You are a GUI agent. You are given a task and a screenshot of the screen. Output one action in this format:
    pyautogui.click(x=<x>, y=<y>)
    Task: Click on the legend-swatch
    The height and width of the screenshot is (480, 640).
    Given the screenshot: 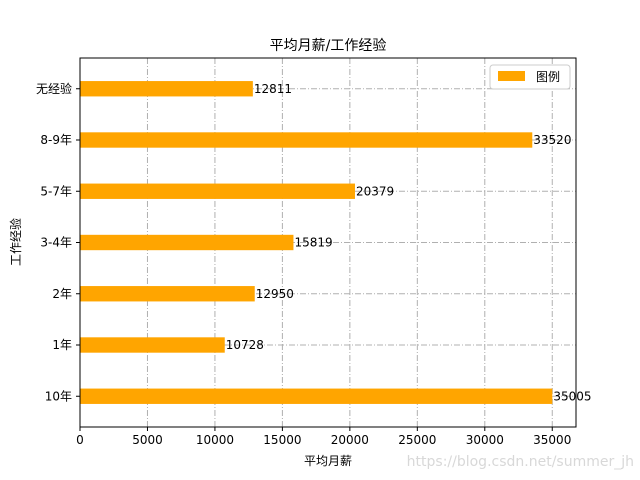 What is the action you would take?
    pyautogui.click(x=511, y=76)
    